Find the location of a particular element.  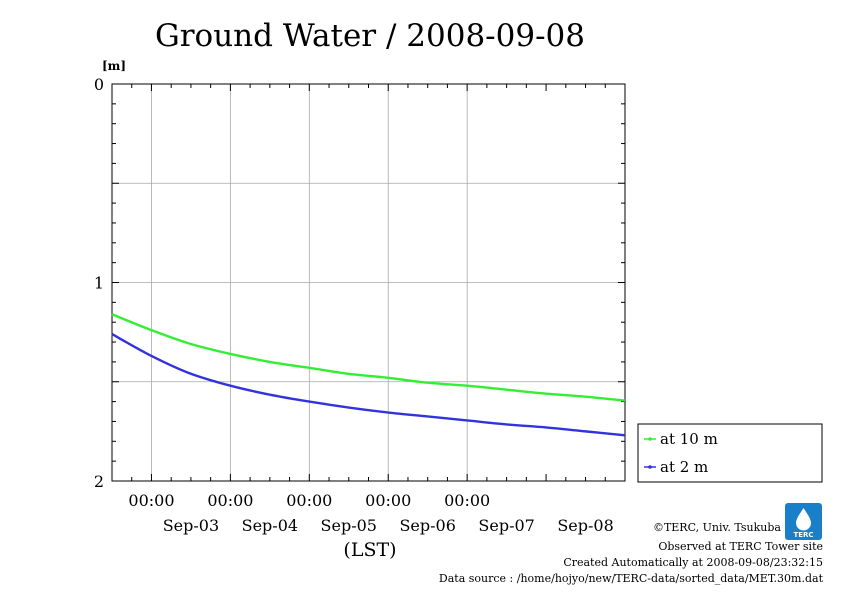

x-day-label: Sep-03 is located at coordinates (191, 525).